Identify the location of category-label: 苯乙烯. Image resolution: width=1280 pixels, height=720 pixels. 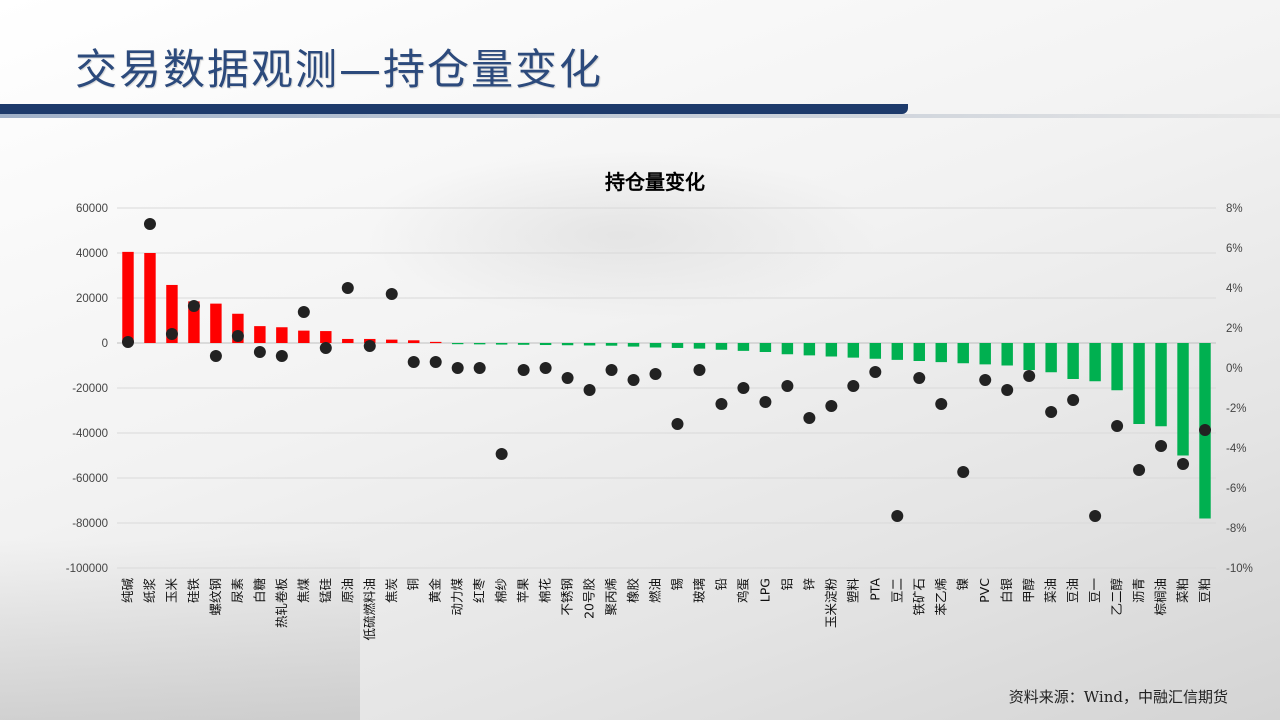
(940, 597).